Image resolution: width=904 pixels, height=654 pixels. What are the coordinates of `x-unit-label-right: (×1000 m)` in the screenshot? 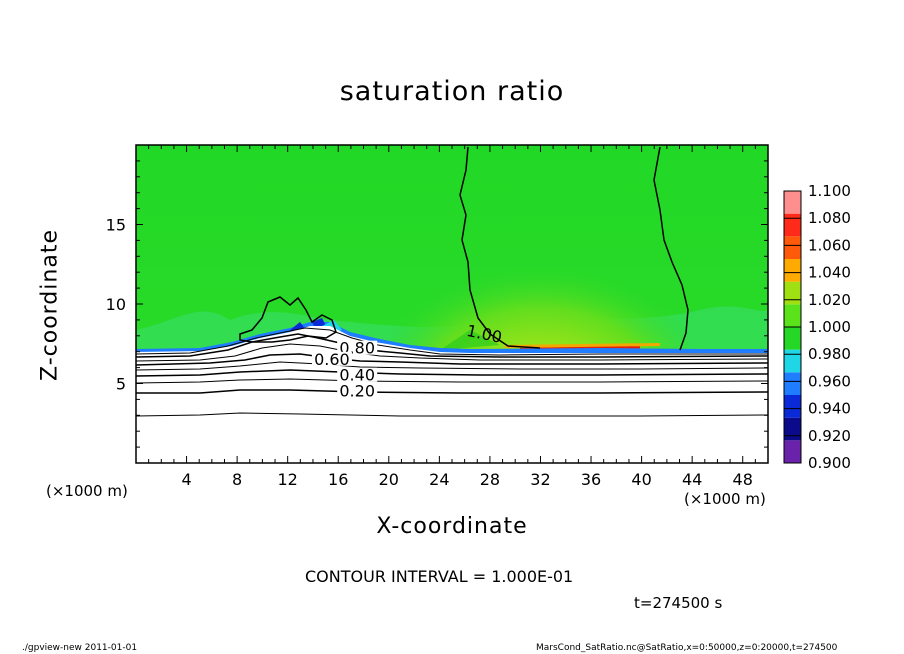 It's located at (725, 499).